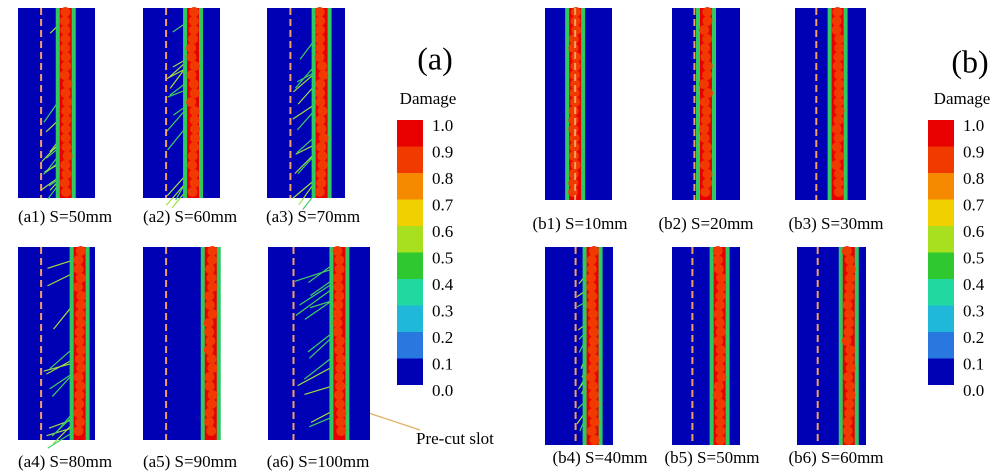 The width and height of the screenshot is (1006, 475). Describe the element at coordinates (455, 438) in the screenshot. I see `annotation: Pre-cut slot` at that location.